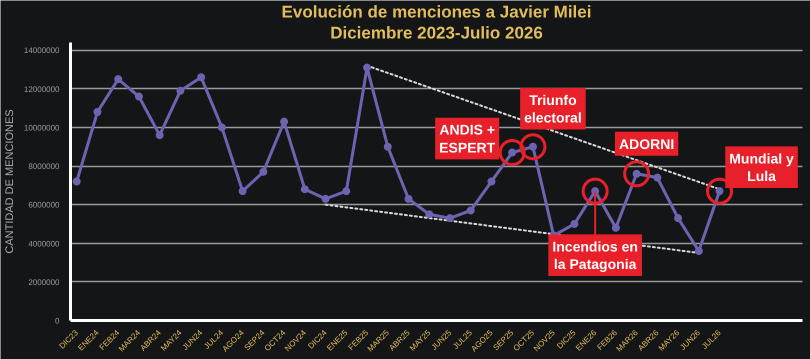 Image resolution: width=810 pixels, height=359 pixels. Describe the element at coordinates (44, 167) in the screenshot. I see `y-tick-label: 8000000` at that location.